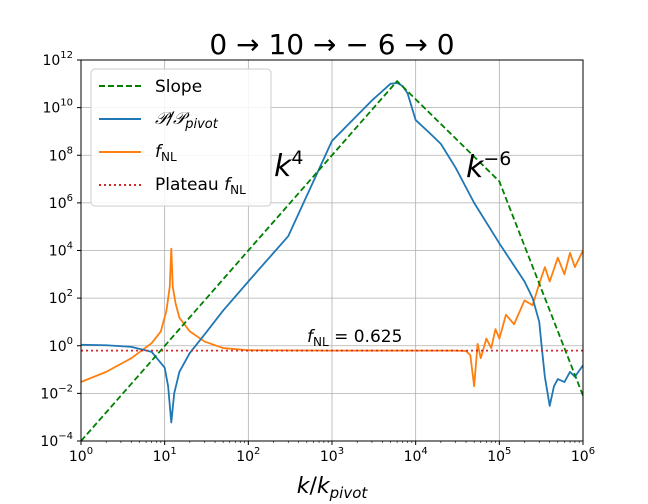 This screenshot has height=504, width=648. What do you see at coordinates (57, 107) in the screenshot?
I see `y-tick-label: 10¹⁰` at bounding box center [57, 107].